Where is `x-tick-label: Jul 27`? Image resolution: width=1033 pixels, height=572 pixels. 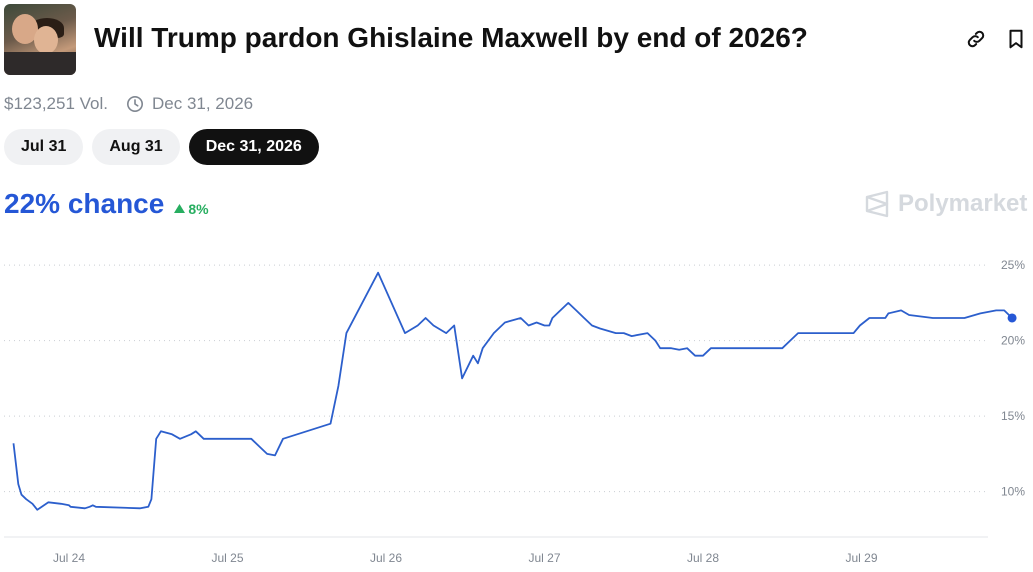 x-tick-label: Jul 27 is located at coordinates (544, 558).